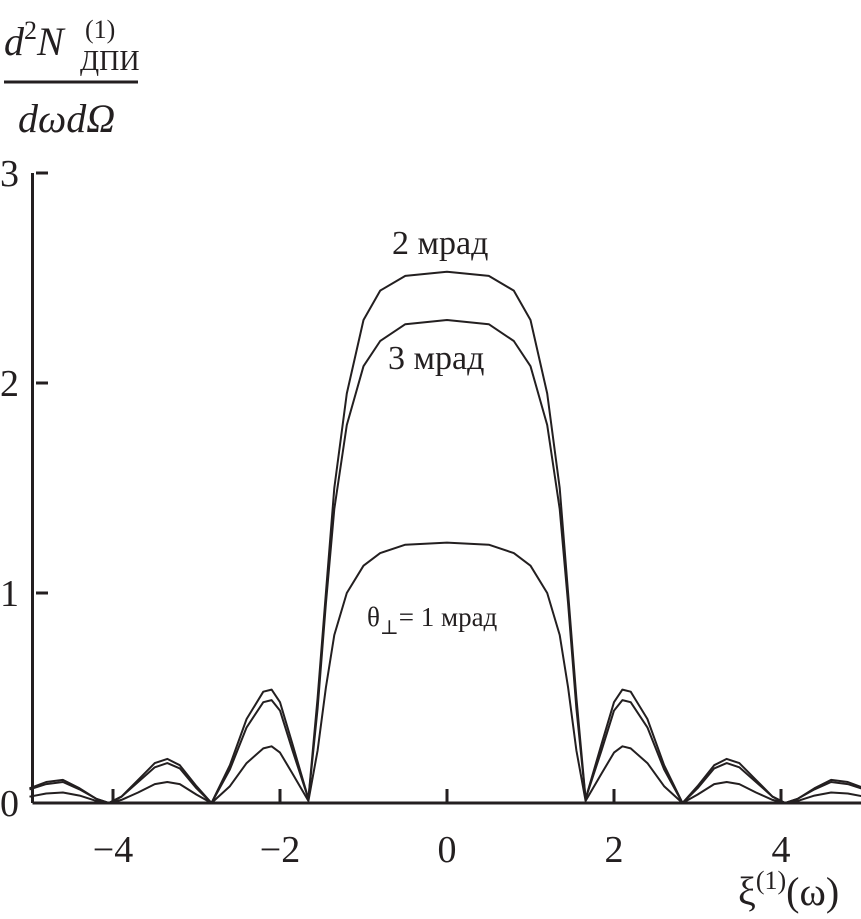 This screenshot has height=919, width=861. What do you see at coordinates (614, 850) in the screenshot?
I see `x-tick-label: 2` at bounding box center [614, 850].